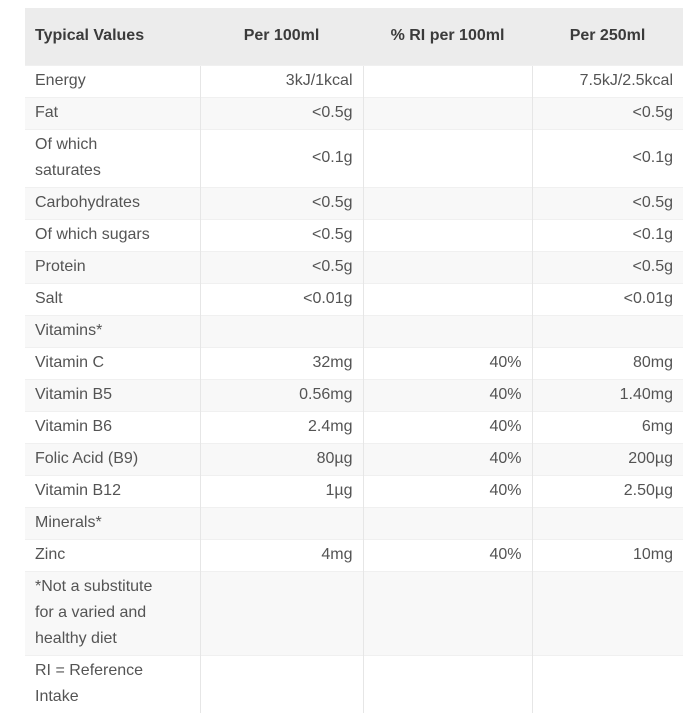 This screenshot has width=700, height=713. I want to click on row-label: Vitamin B12, so click(112, 492).